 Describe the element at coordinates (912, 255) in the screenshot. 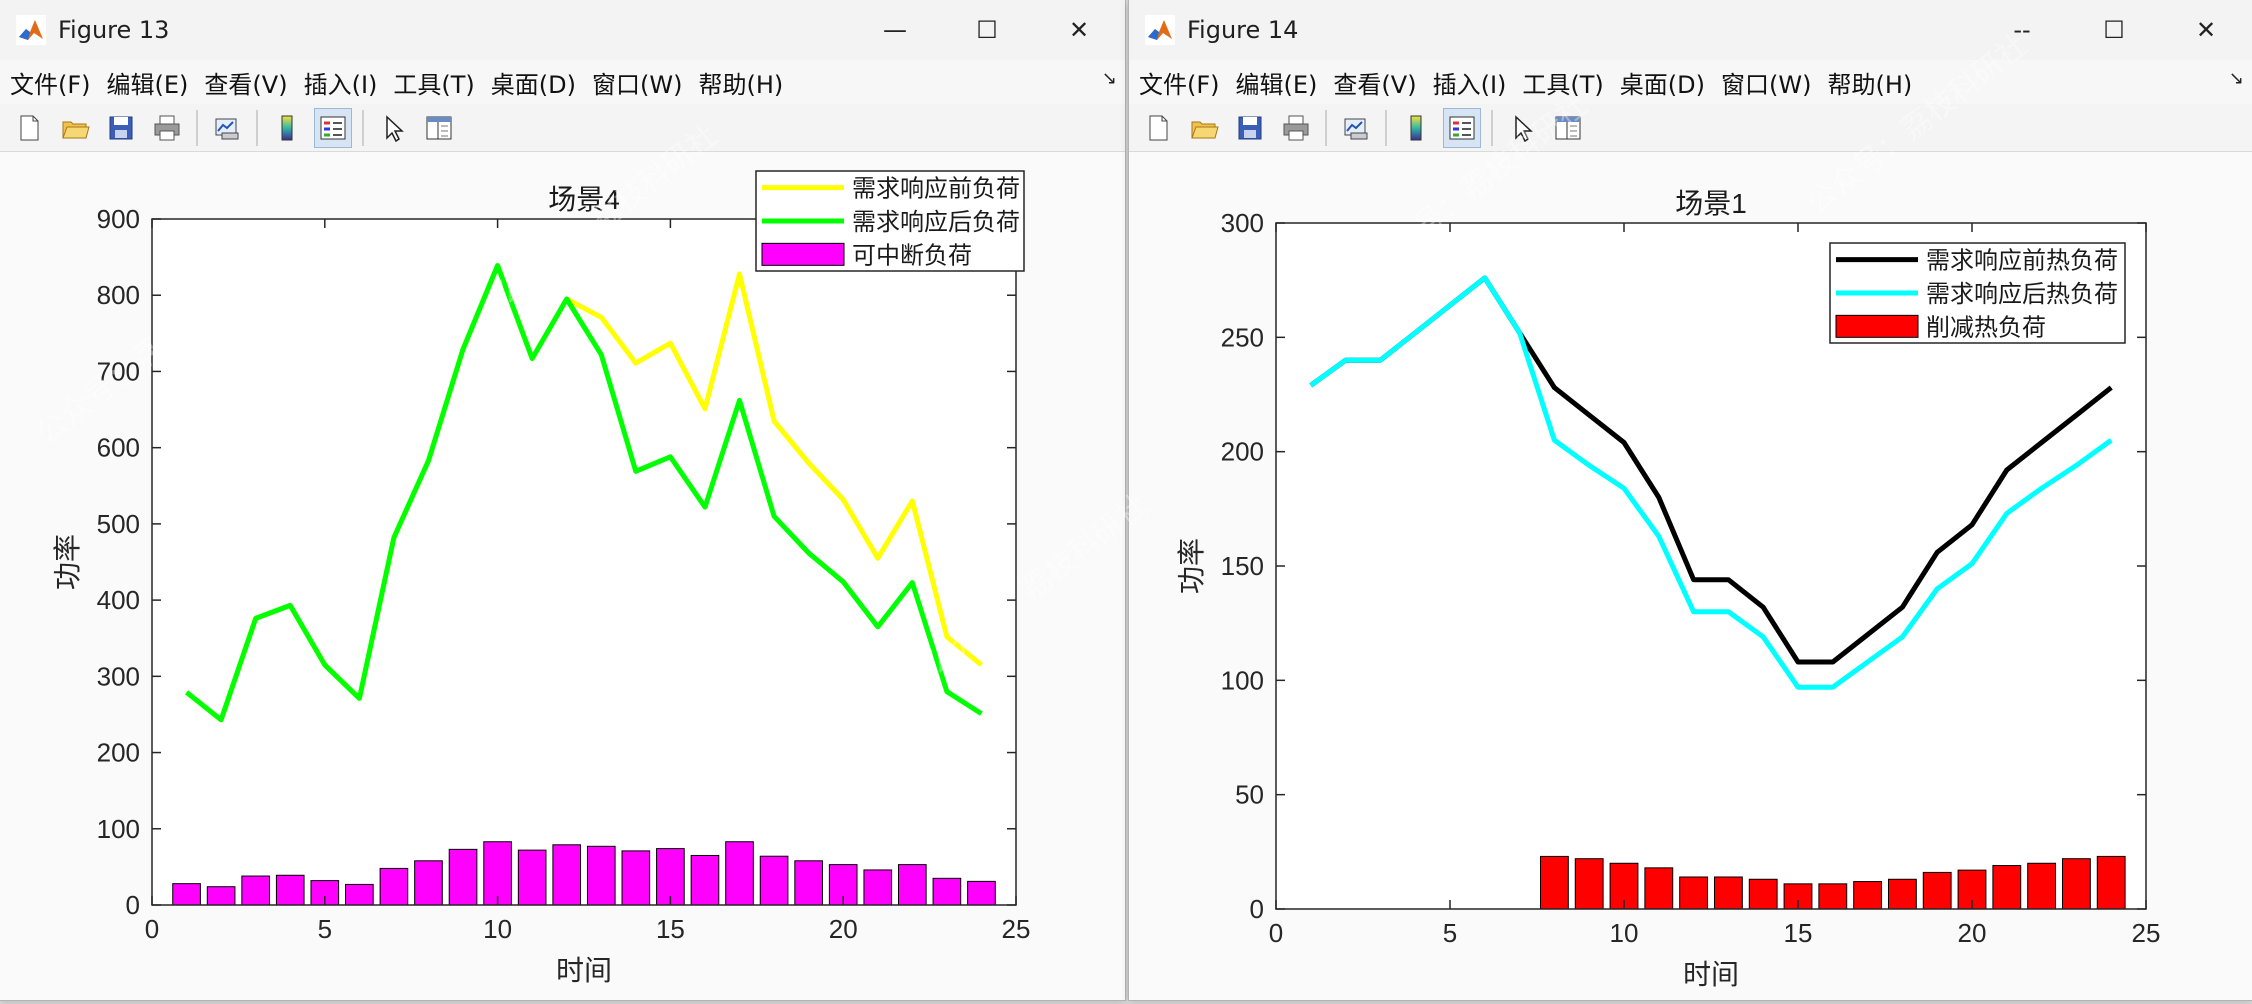

I see `legend-label: 可中断负荷` at that location.